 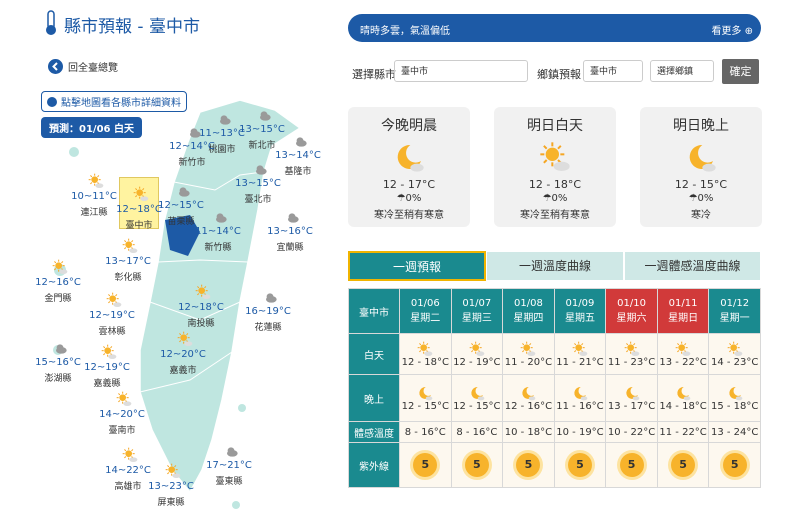 I want to click on cell-temp: 12 - 18°C, so click(x=425, y=362).